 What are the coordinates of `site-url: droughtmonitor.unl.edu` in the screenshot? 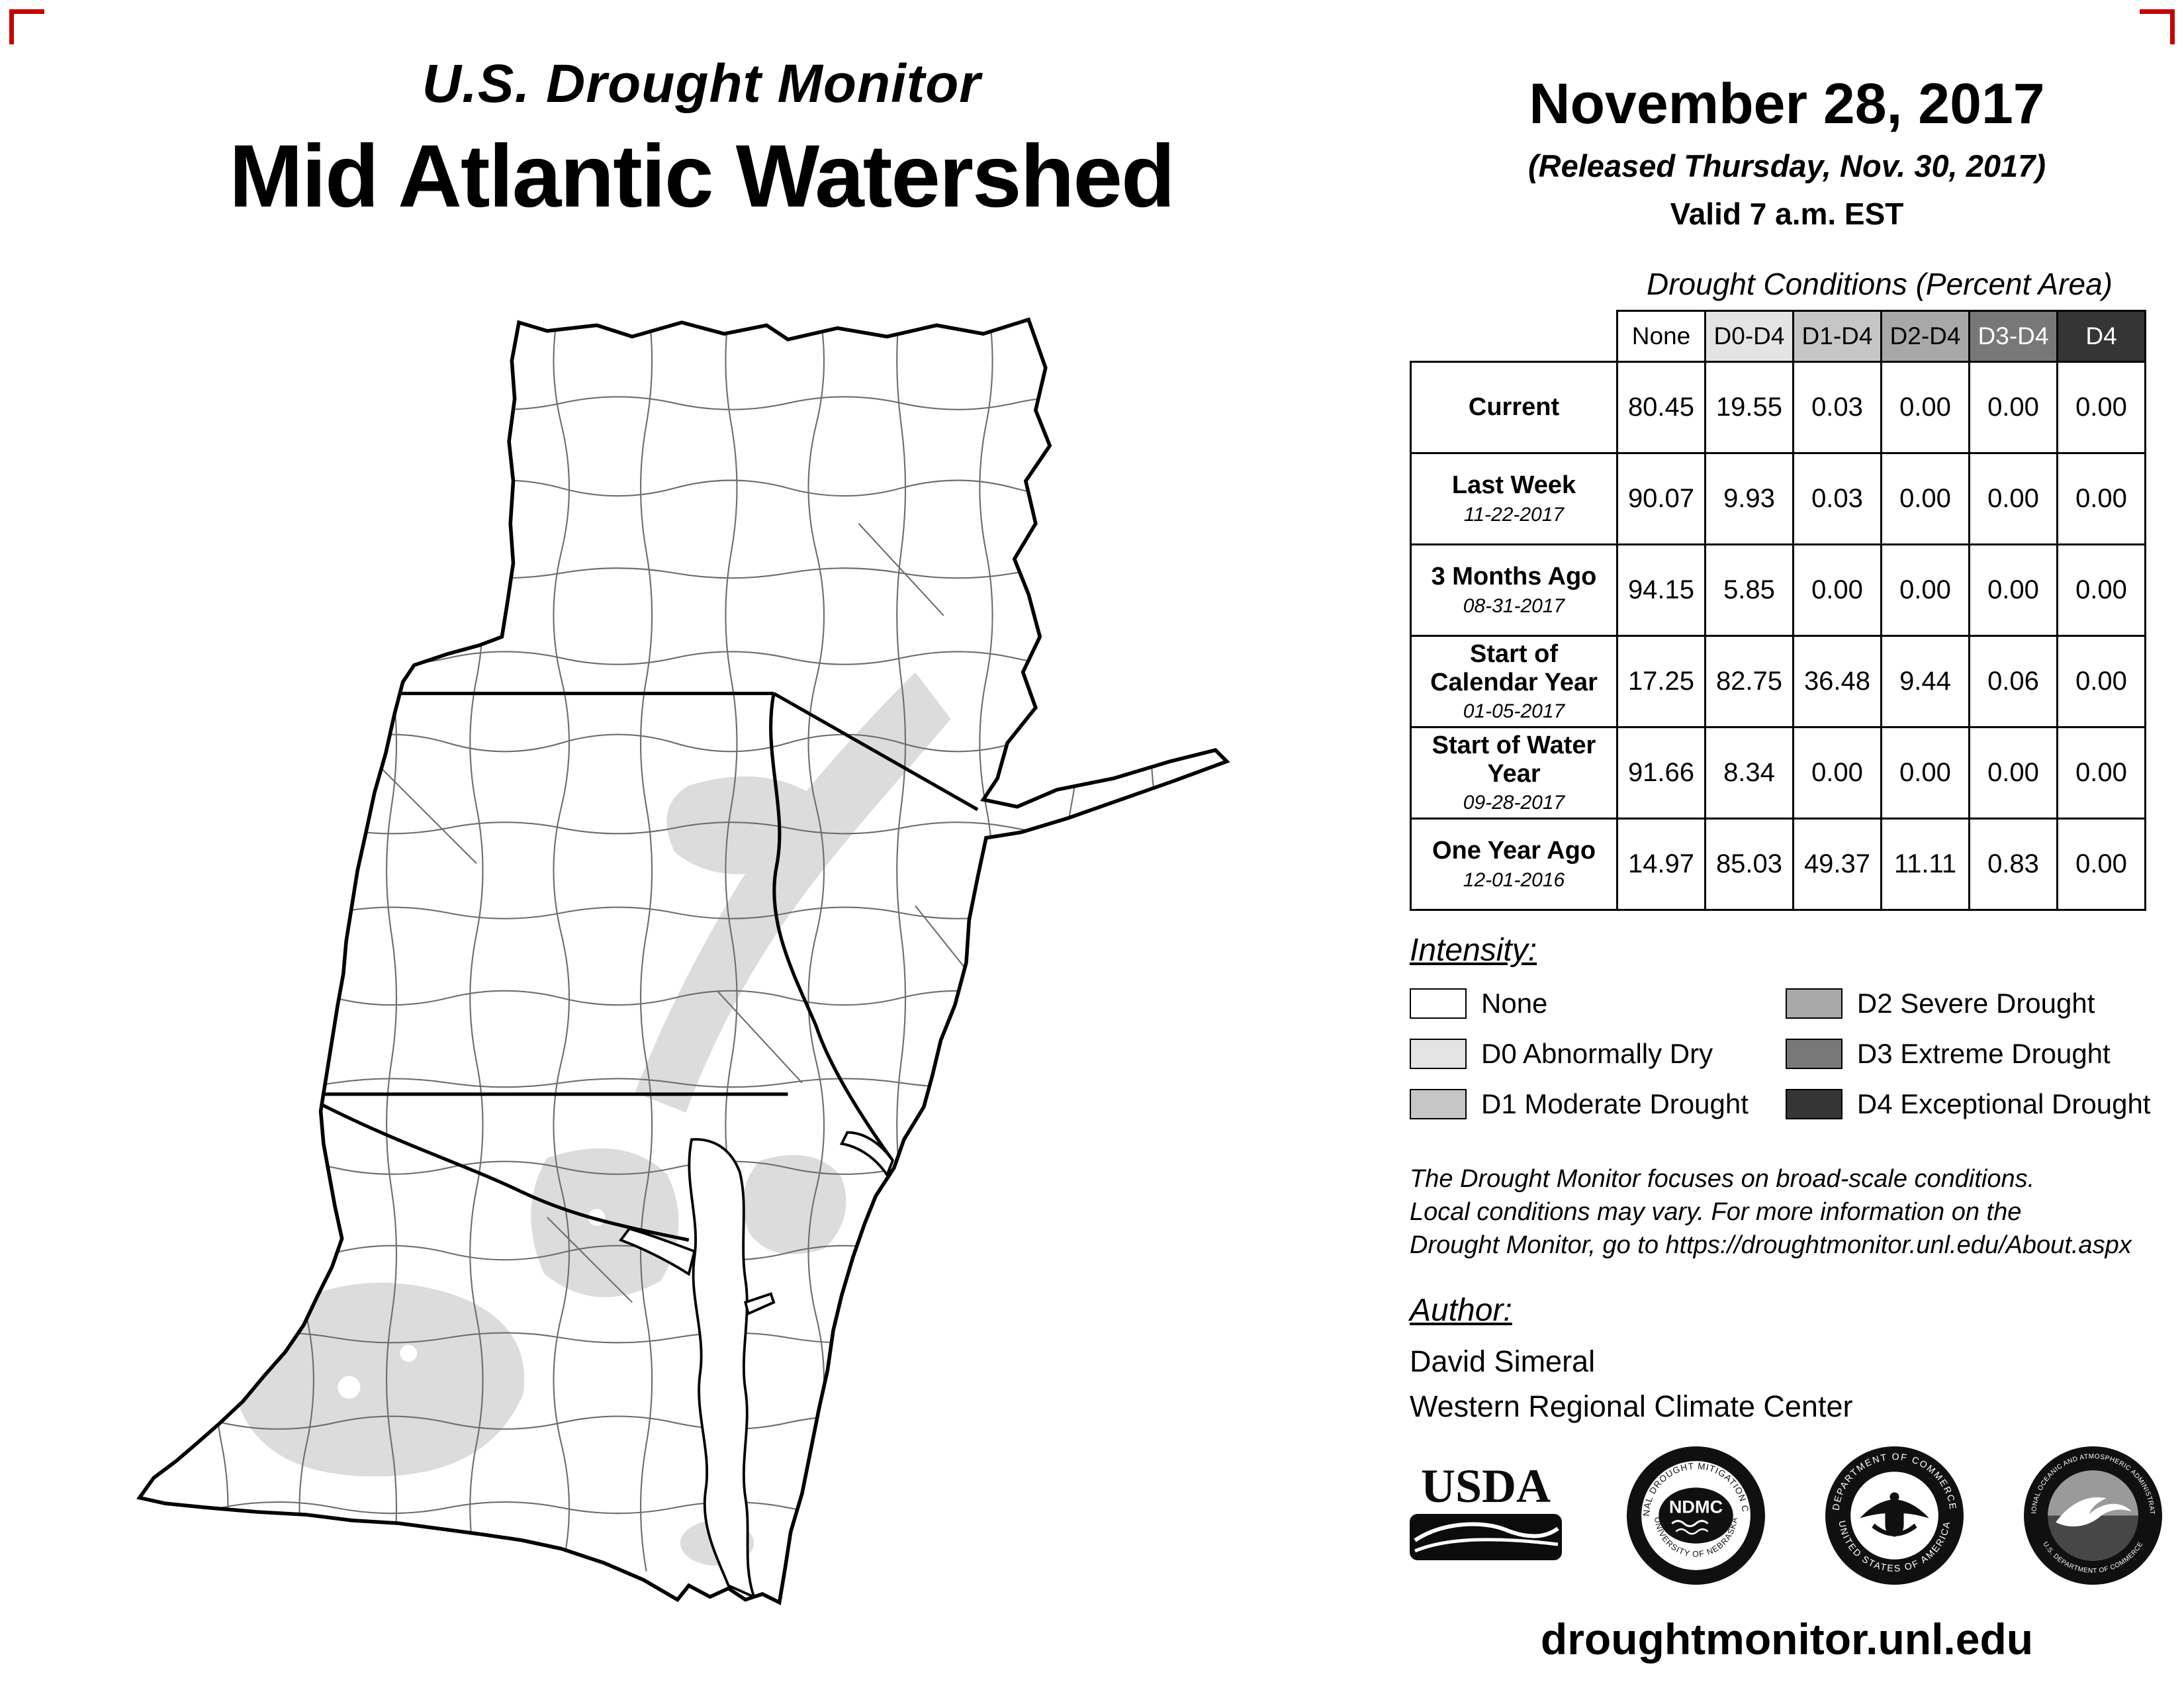 It's located at (1787, 1639).